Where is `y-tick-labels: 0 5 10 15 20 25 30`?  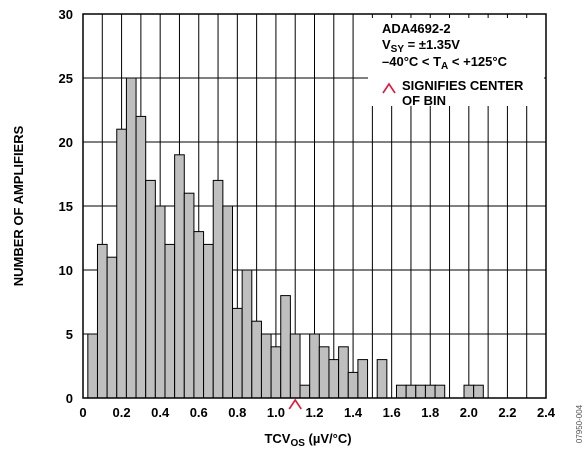
y-tick-labels: 0 5 10 15 20 25 30 is located at coordinates (66, 206).